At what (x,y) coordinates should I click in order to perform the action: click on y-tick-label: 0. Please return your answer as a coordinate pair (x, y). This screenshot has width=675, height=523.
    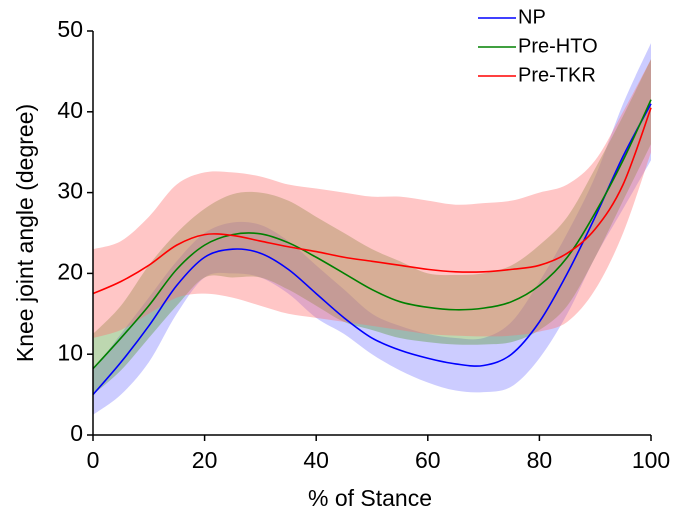
    Looking at the image, I should click on (76, 433).